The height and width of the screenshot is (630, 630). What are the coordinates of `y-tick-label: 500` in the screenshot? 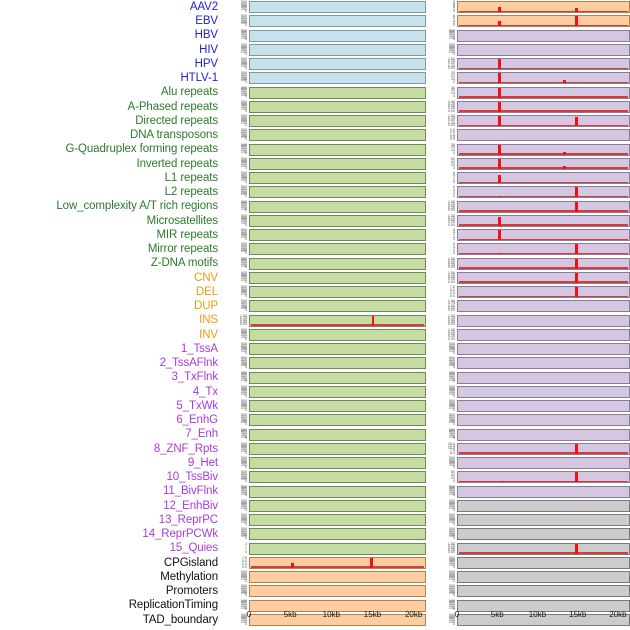 It's located at (244, 101).